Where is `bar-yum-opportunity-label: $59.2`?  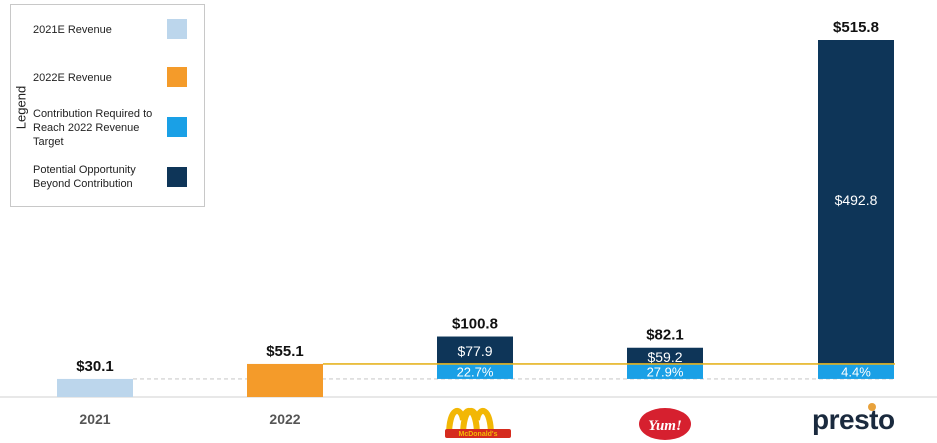 bar-yum-opportunity-label: $59.2 is located at coordinates (664, 357).